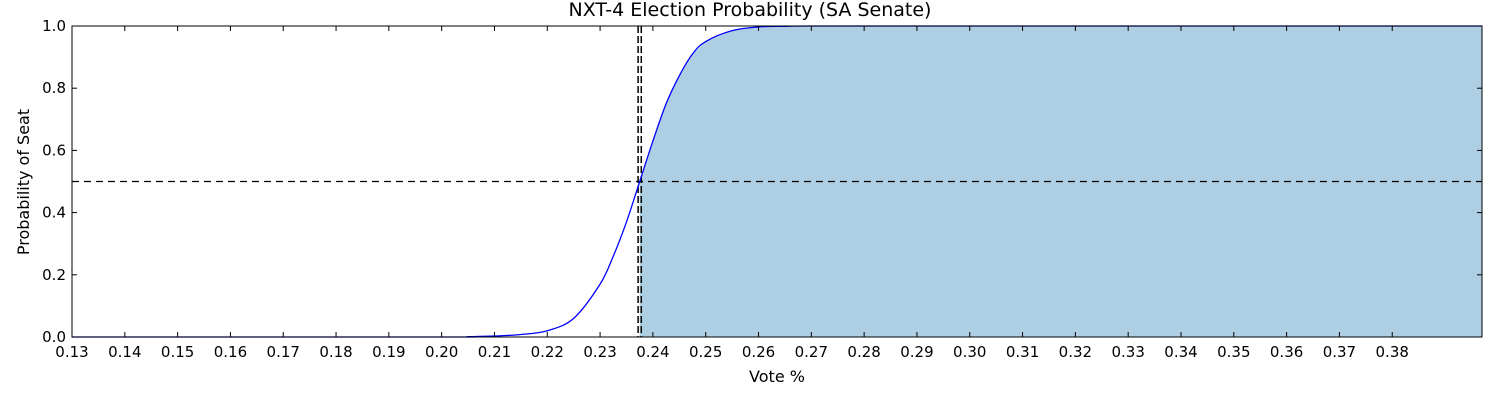 This screenshot has height=400, width=1500. Describe the element at coordinates (230, 352) in the screenshot. I see `x-tick-label: 0.16` at that location.